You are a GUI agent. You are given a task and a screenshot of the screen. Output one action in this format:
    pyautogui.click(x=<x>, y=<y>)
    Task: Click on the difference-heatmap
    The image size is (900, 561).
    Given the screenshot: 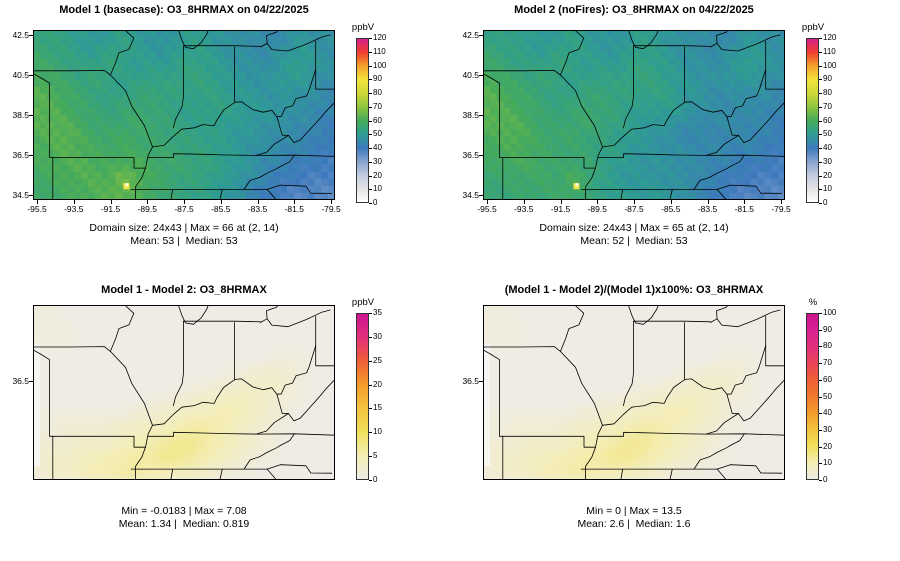 What is the action you would take?
    pyautogui.click(x=184, y=392)
    